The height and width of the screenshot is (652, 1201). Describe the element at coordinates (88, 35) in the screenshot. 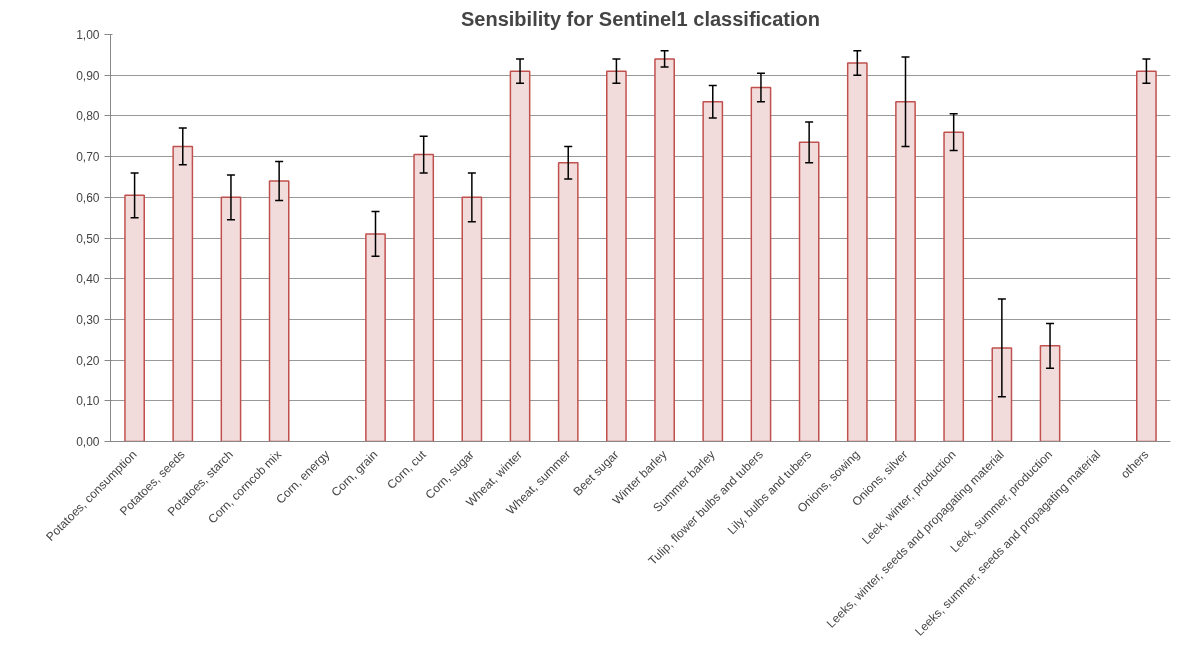

I see `y-tick-label: 1,00` at that location.